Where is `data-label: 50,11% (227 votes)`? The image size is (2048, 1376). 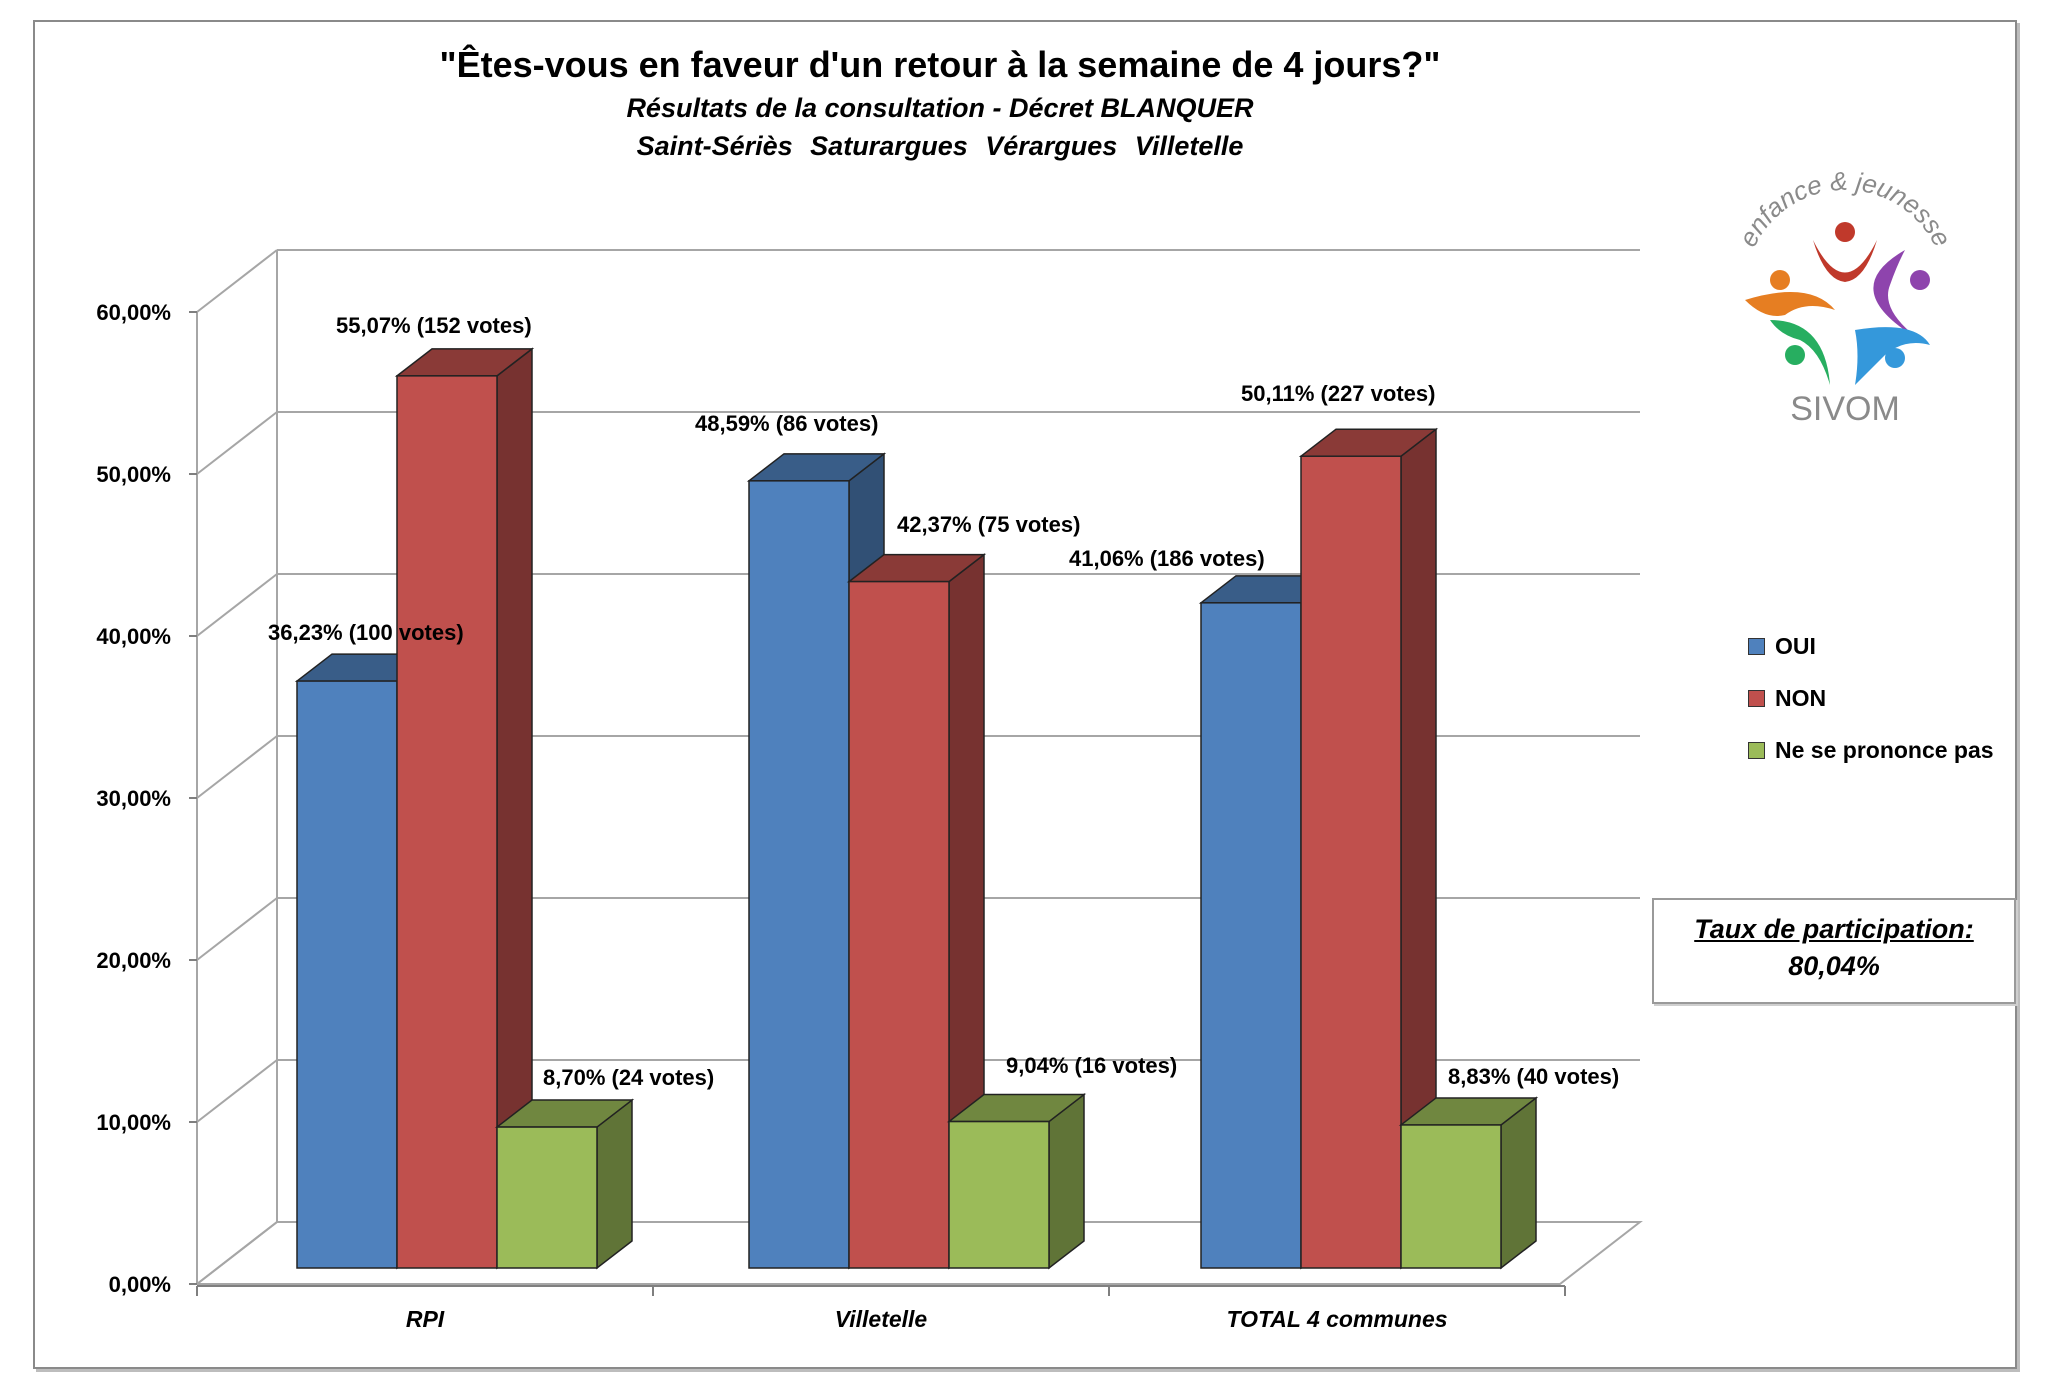
data-label: 50,11% (227 votes) is located at coordinates (1338, 393).